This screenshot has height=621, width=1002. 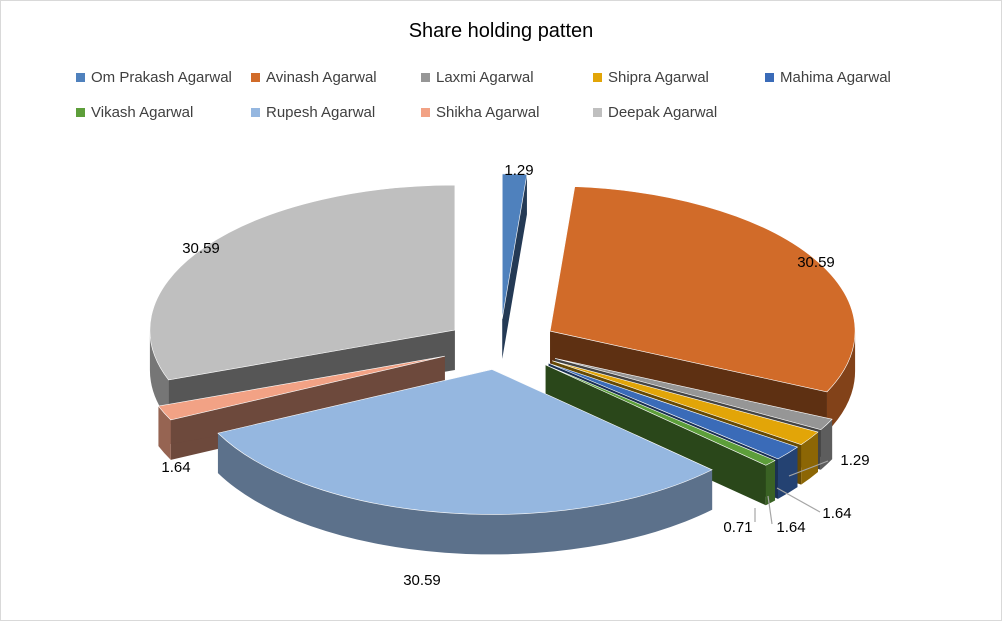 I want to click on slice-deepak-agarwal, so click(x=302, y=282).